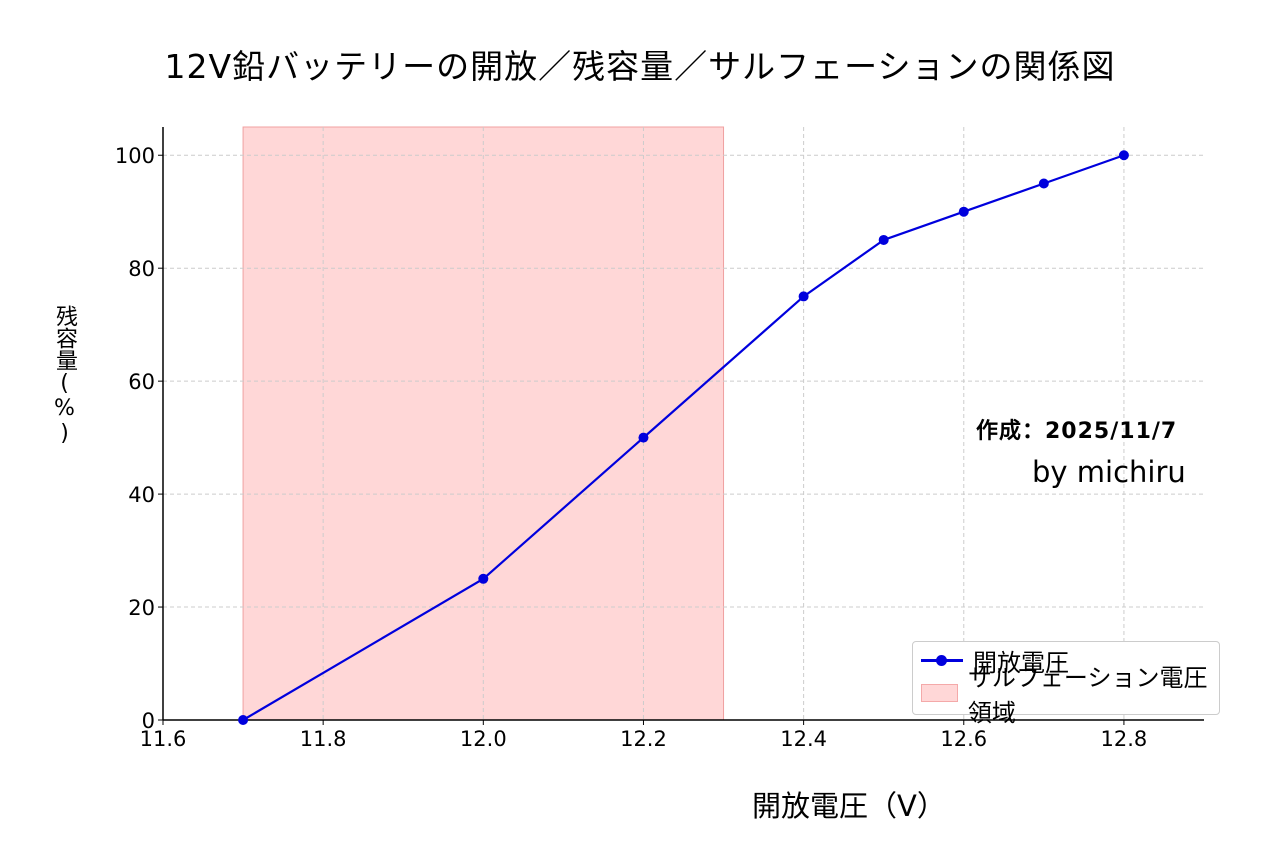 This screenshot has height=856, width=1280. I want to click on legend-line-label: 開放電圧, so click(1021, 662).